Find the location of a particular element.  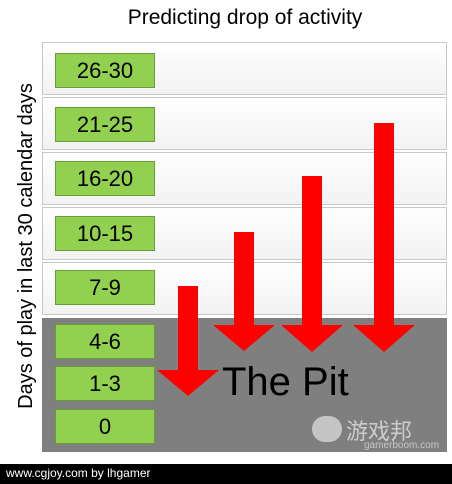

band-label: 26-30 is located at coordinates (105, 70).